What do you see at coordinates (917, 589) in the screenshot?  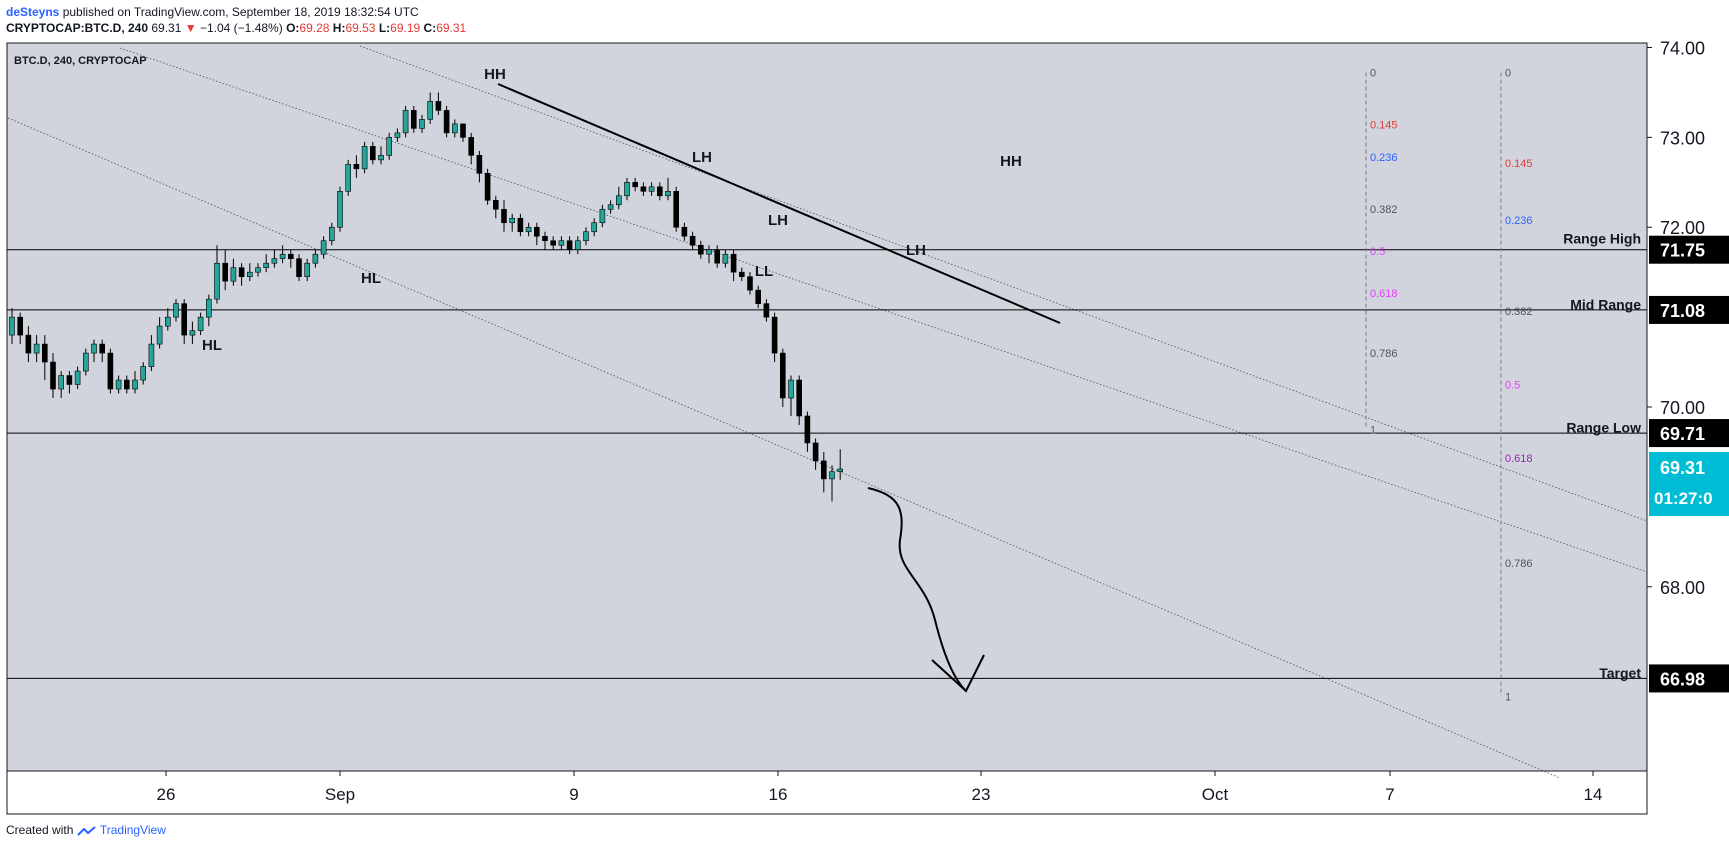 I see `projection-arrow` at bounding box center [917, 589].